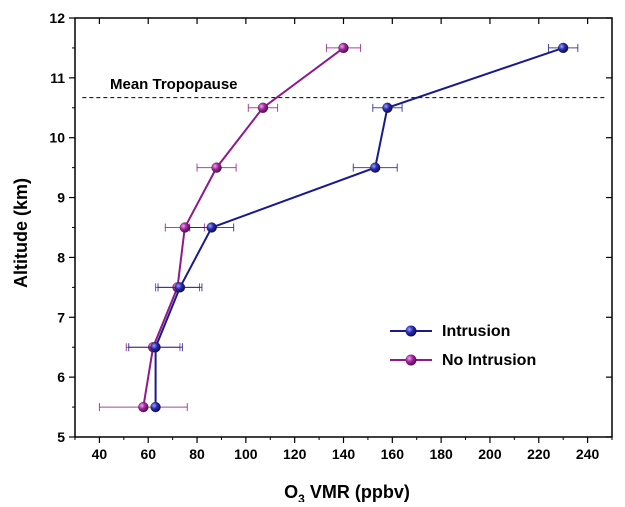  Describe the element at coordinates (291, 492) in the screenshot. I see `x-axis-title-main: O` at that location.